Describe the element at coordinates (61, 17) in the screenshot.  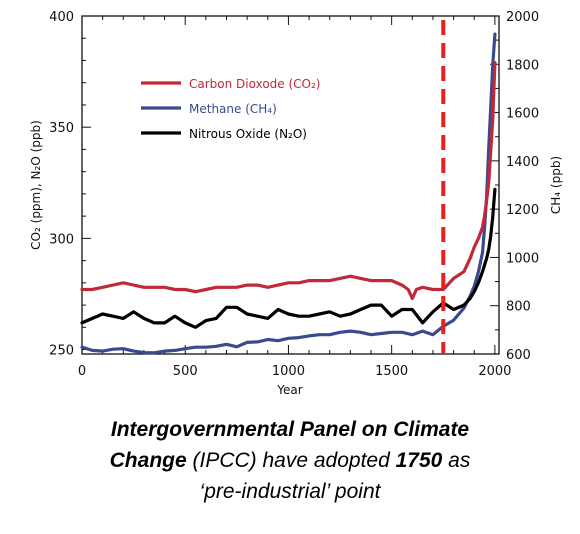
I see `y-left-tick-label: 400` at that location.